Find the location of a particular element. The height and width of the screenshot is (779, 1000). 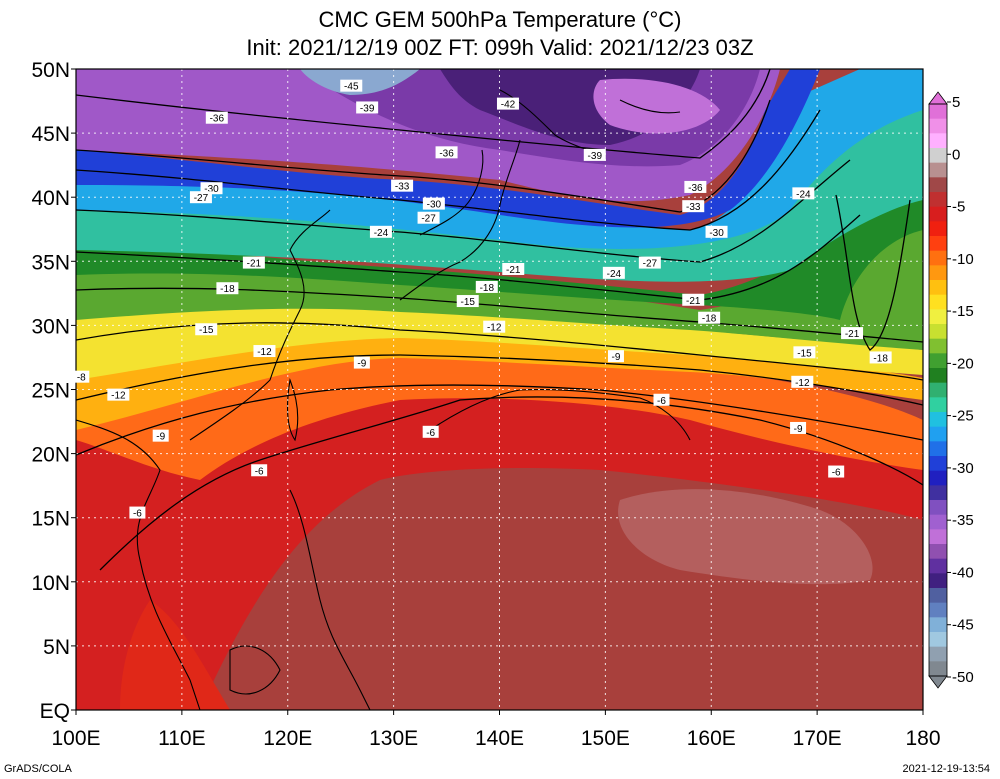

contour-label: -30 is located at coordinates (716, 232).